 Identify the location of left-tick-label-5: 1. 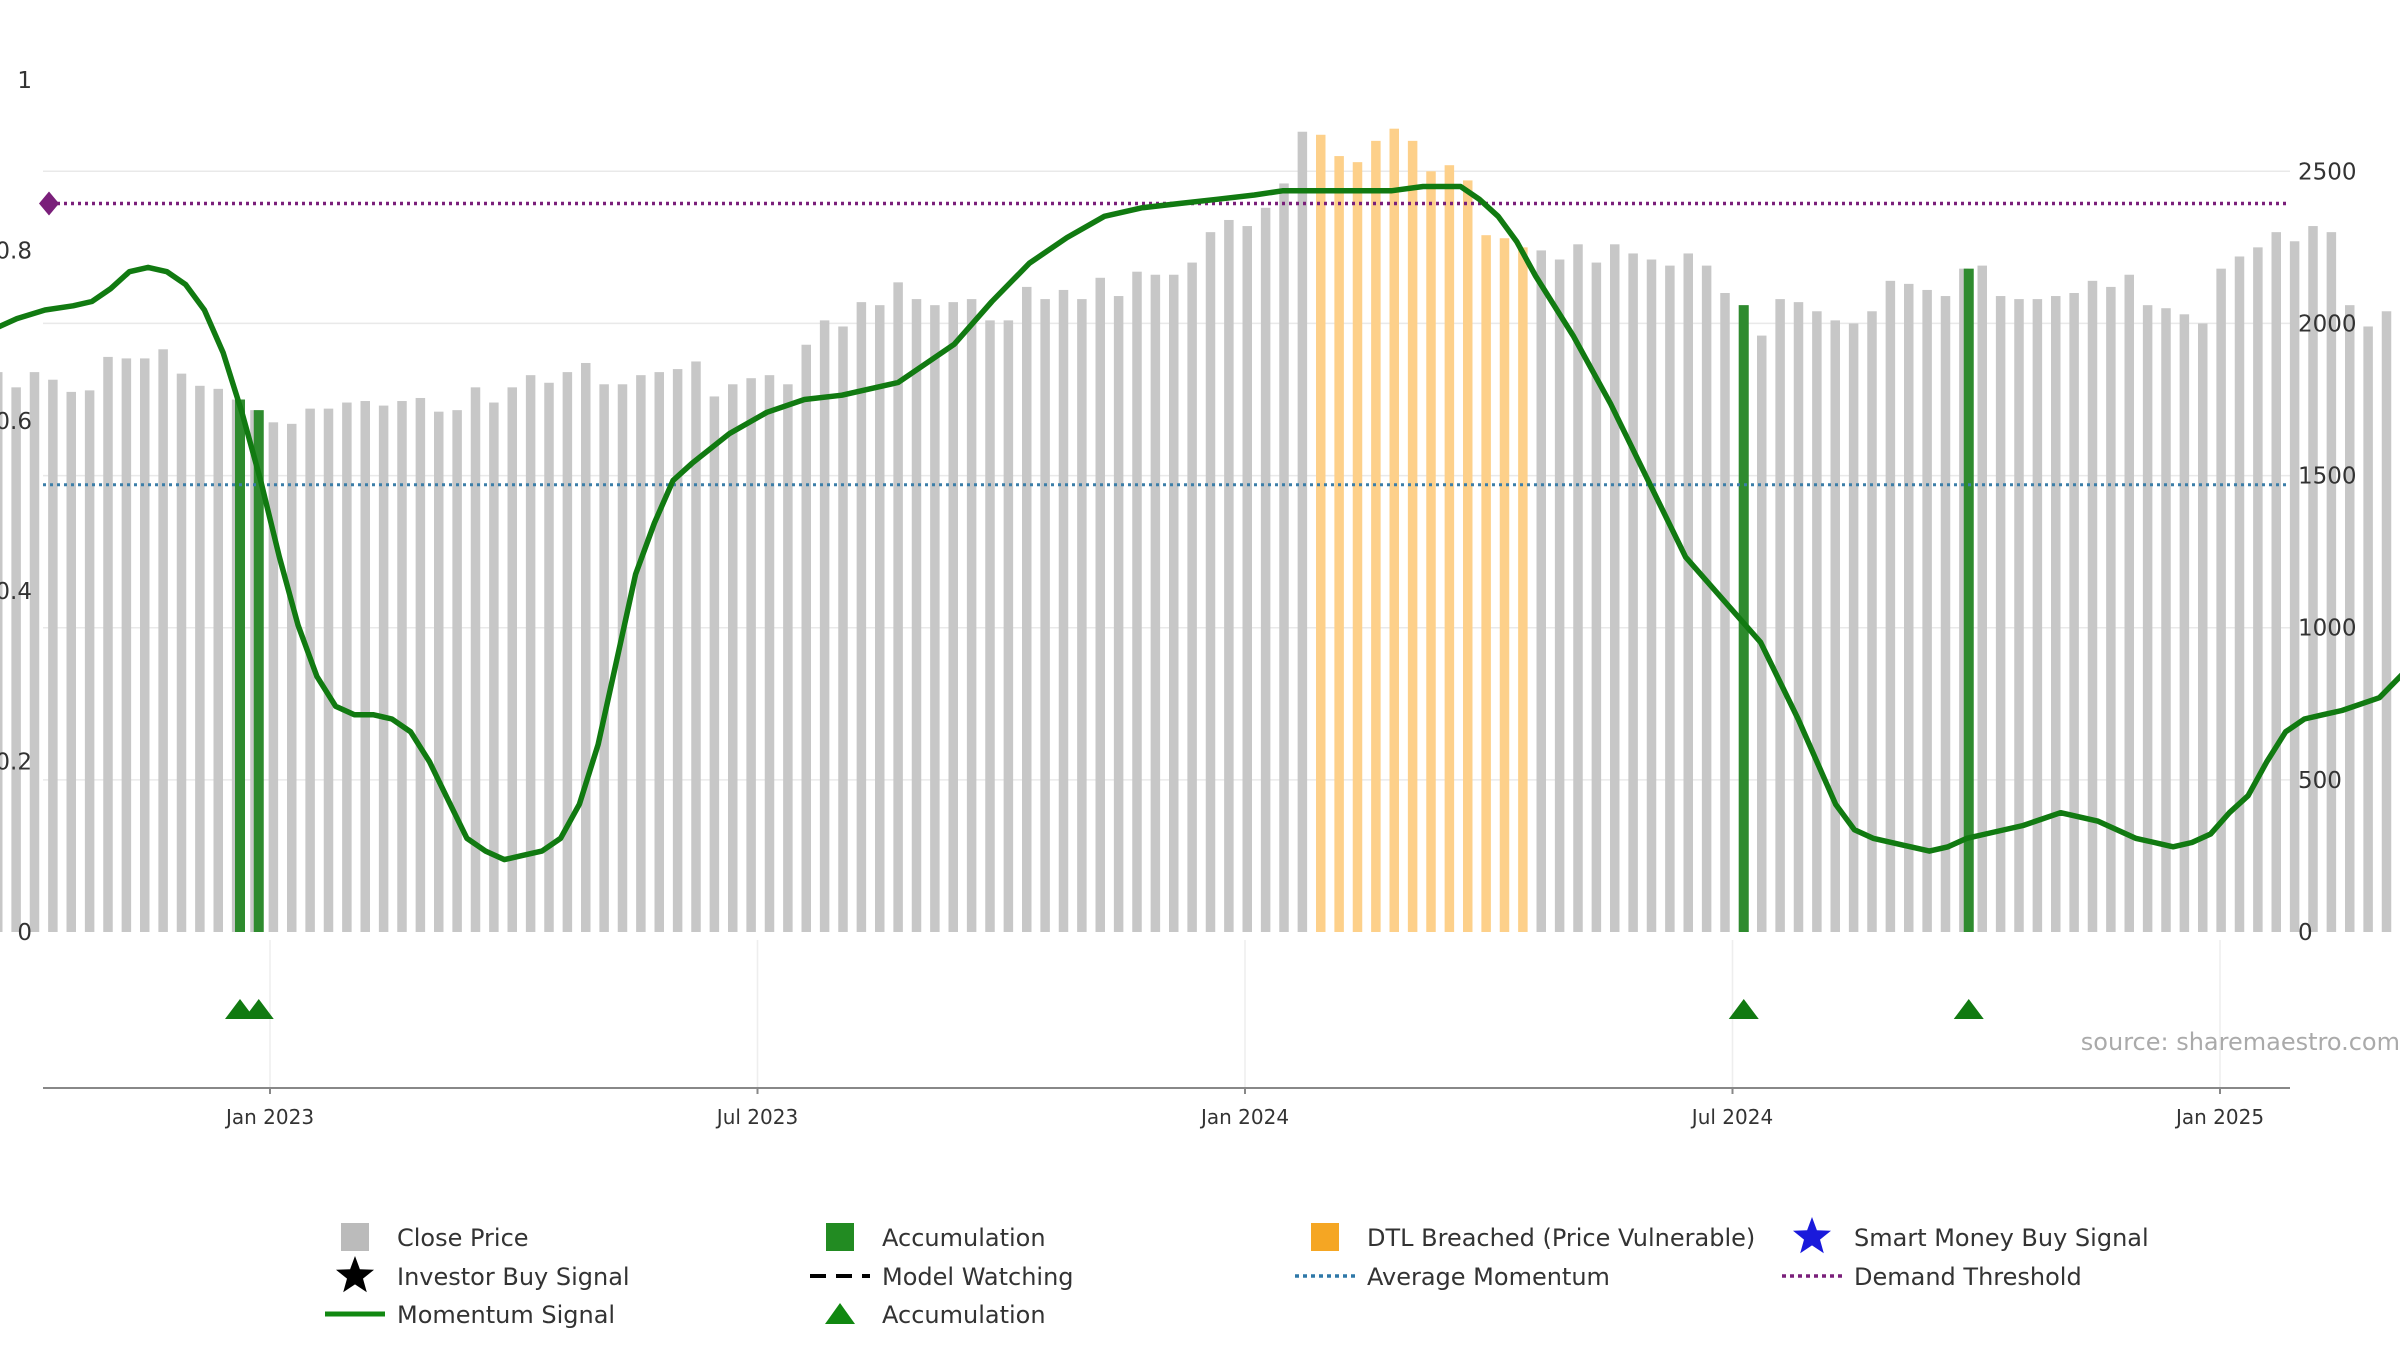
(24, 81).